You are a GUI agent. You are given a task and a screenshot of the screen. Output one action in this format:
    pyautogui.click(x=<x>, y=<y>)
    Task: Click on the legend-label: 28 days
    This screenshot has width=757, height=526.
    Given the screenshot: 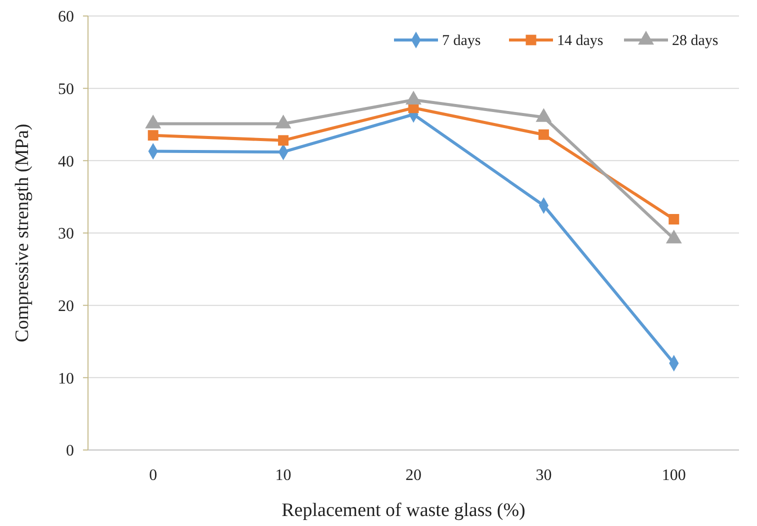 What is the action you would take?
    pyautogui.click(x=695, y=41)
    